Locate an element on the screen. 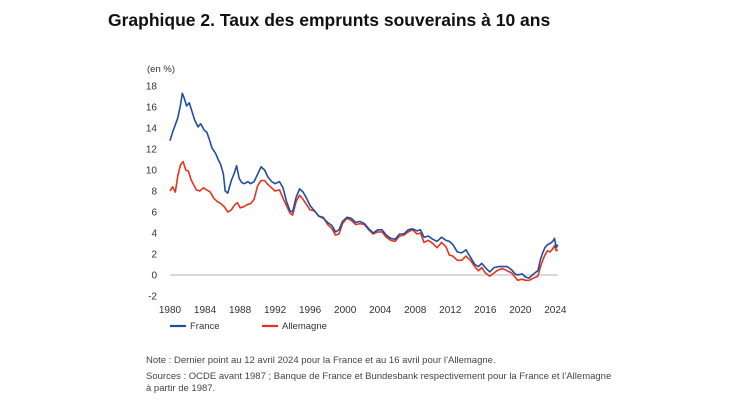 The image size is (730, 410). y-tick-label: -2 is located at coordinates (152, 297).